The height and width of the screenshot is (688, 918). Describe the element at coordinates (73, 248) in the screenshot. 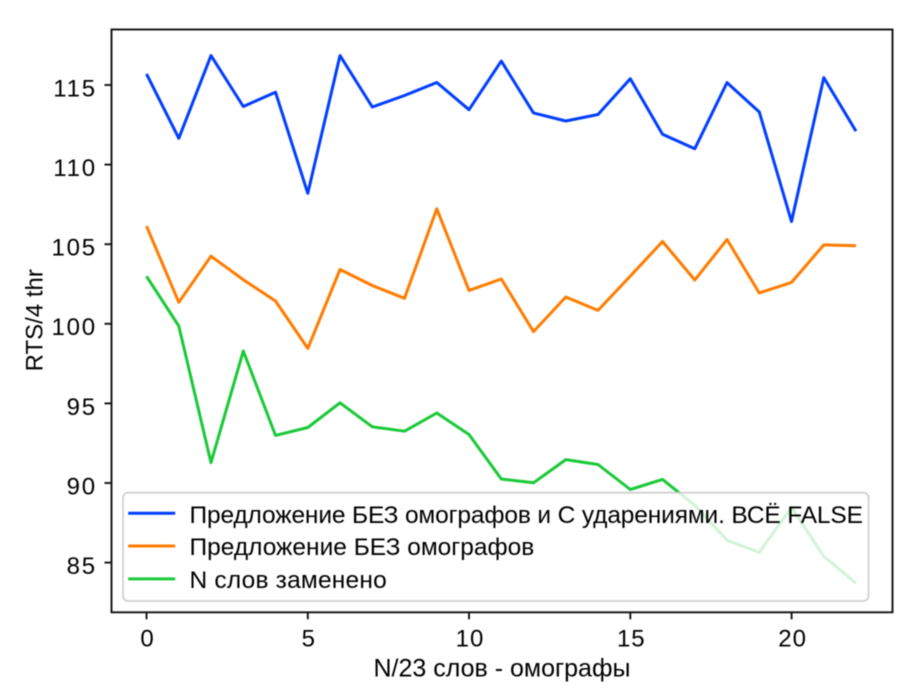

I see `svg-text: 105` at that location.